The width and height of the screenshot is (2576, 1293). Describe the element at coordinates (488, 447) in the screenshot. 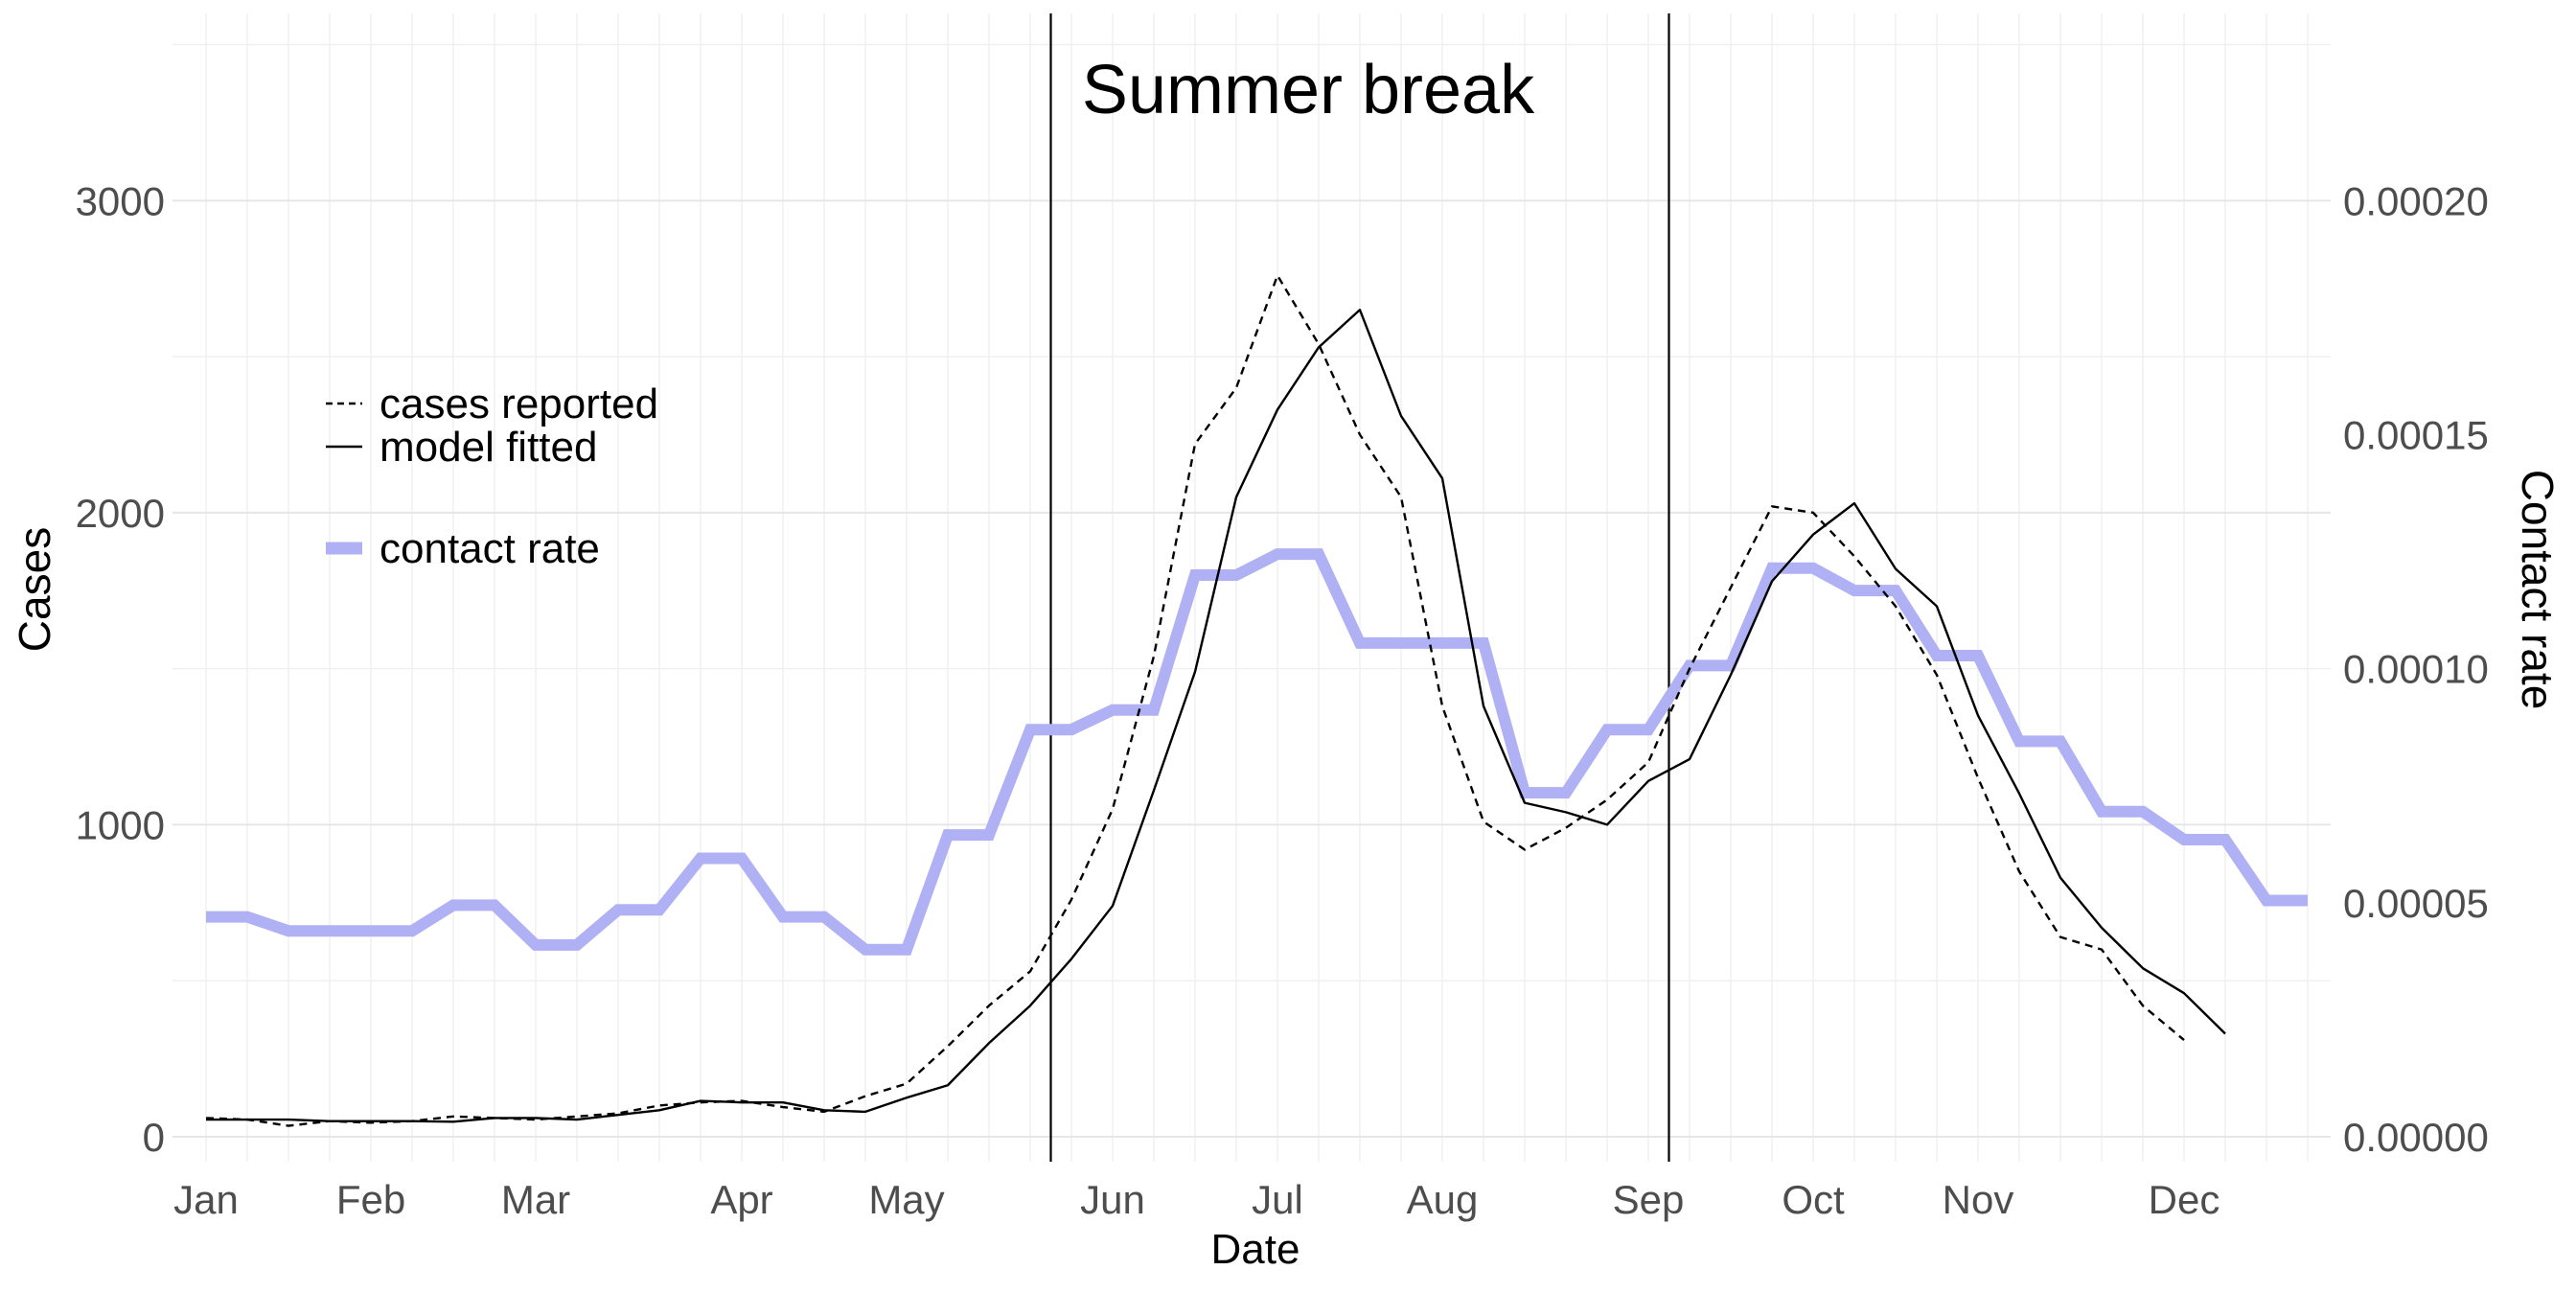

I see `legend-label-model-fitted: model fitted` at that location.